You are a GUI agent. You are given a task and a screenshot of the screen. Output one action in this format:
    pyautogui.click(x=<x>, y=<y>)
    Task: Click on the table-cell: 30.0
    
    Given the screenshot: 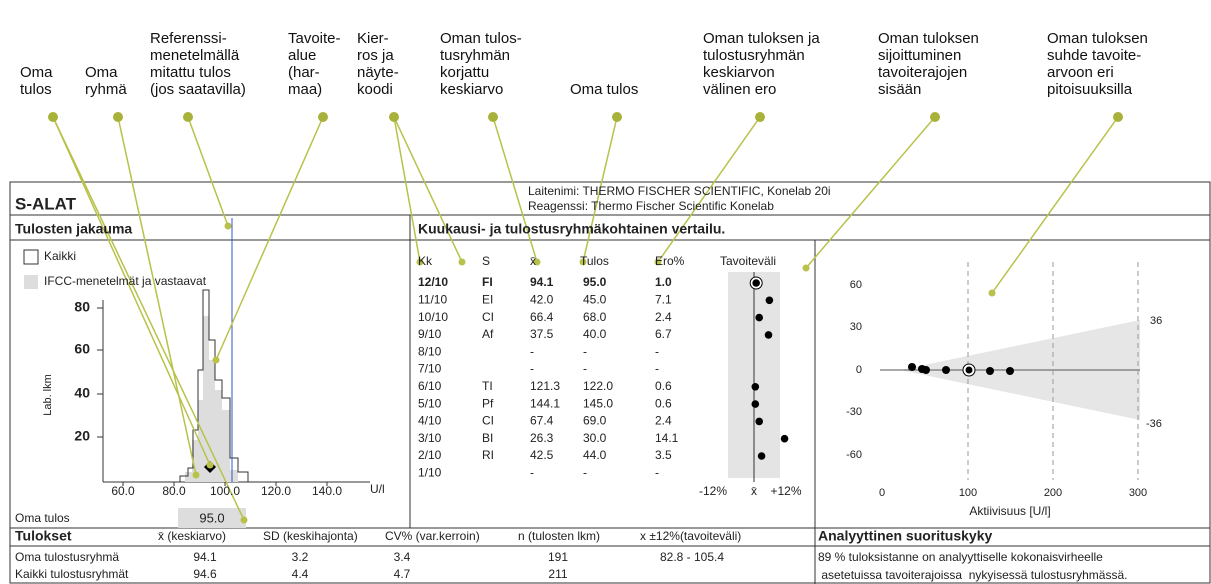 What is the action you would take?
    pyautogui.click(x=595, y=438)
    